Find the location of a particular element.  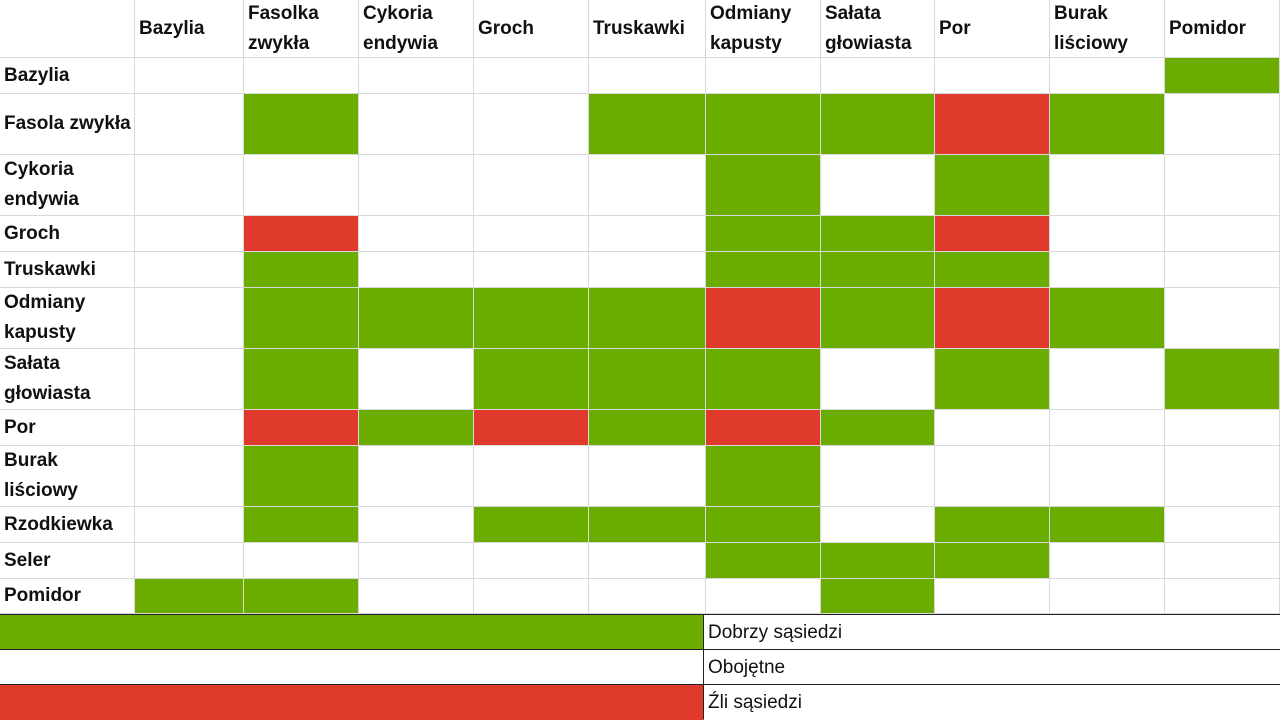

column-header: Odmiany kapusty is located at coordinates (763, 29).